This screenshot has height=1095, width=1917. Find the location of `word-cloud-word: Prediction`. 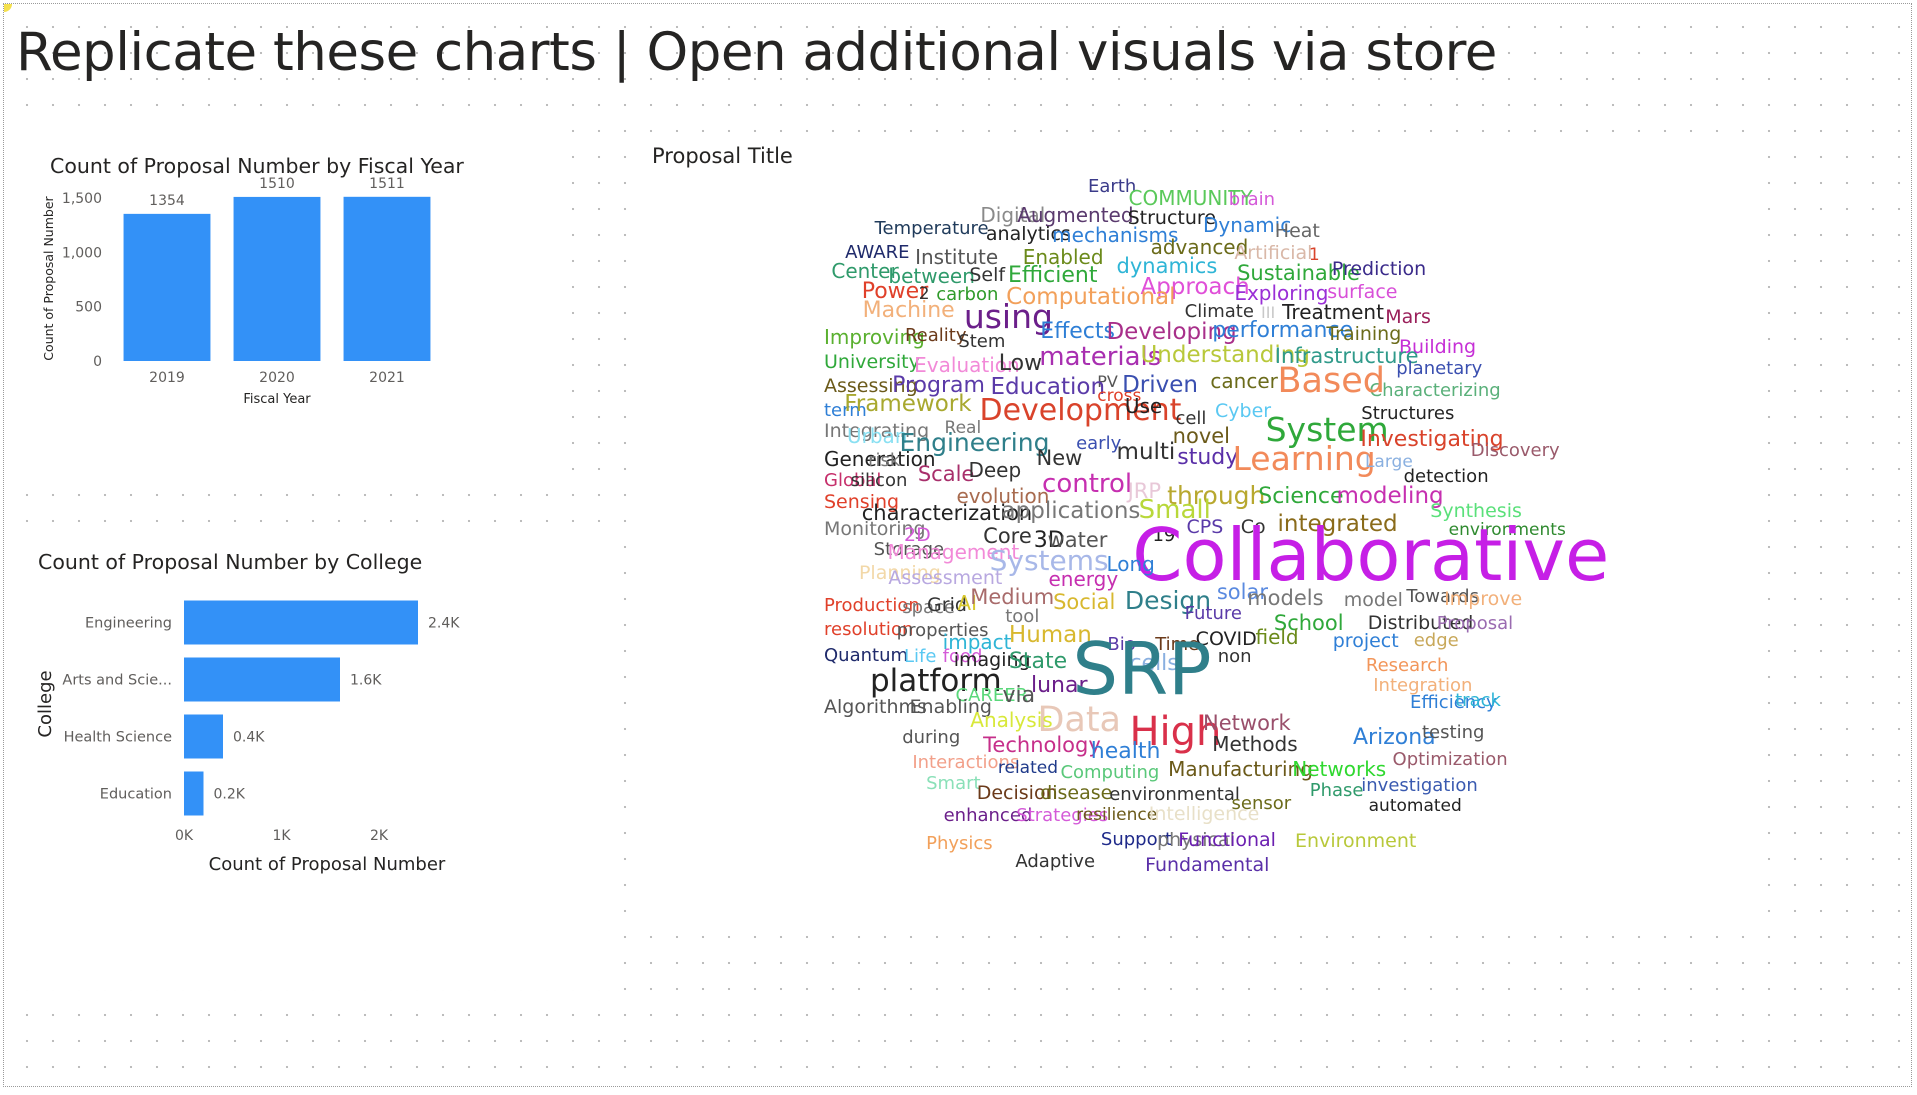

word-cloud-word: Prediction is located at coordinates (1379, 269).